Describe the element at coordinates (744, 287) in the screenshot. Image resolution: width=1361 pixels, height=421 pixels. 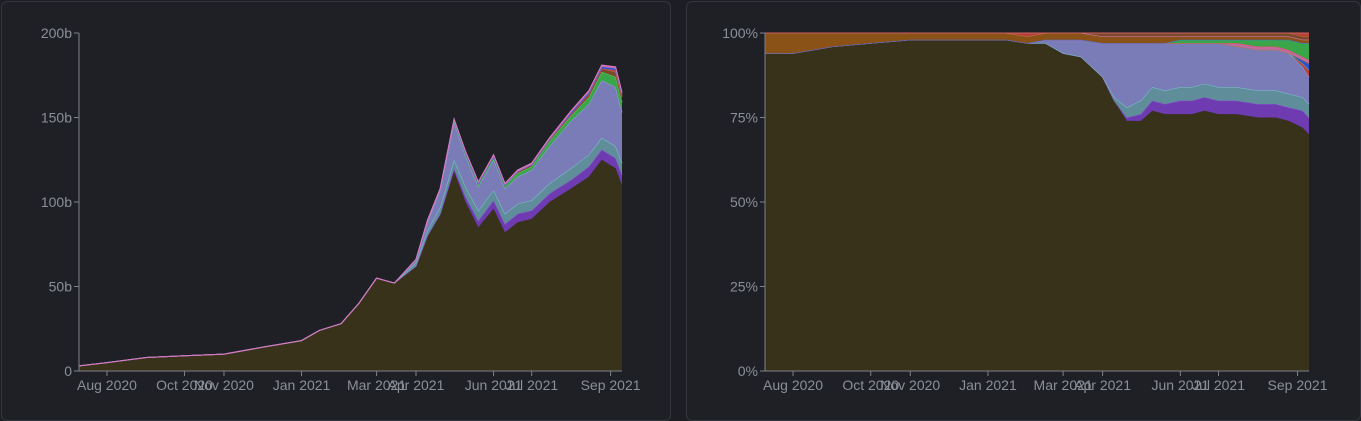
I see `right-chart-y-tick-label: 25%` at that location.